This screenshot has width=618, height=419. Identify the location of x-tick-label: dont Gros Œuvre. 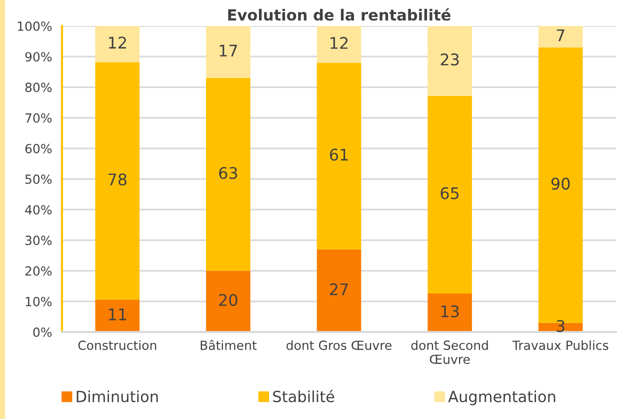
(339, 345).